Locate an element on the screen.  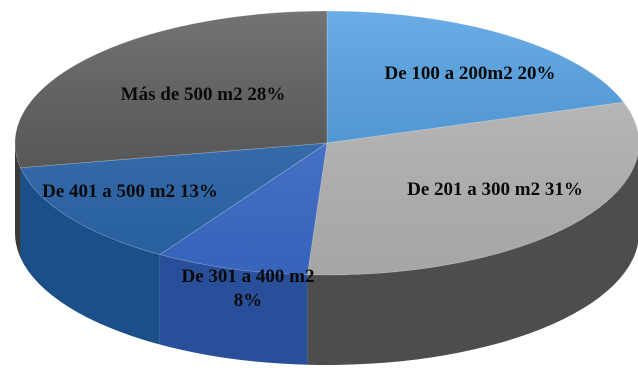
pie-slice-label-5: Más de 500 m2 28% is located at coordinates (203, 94).